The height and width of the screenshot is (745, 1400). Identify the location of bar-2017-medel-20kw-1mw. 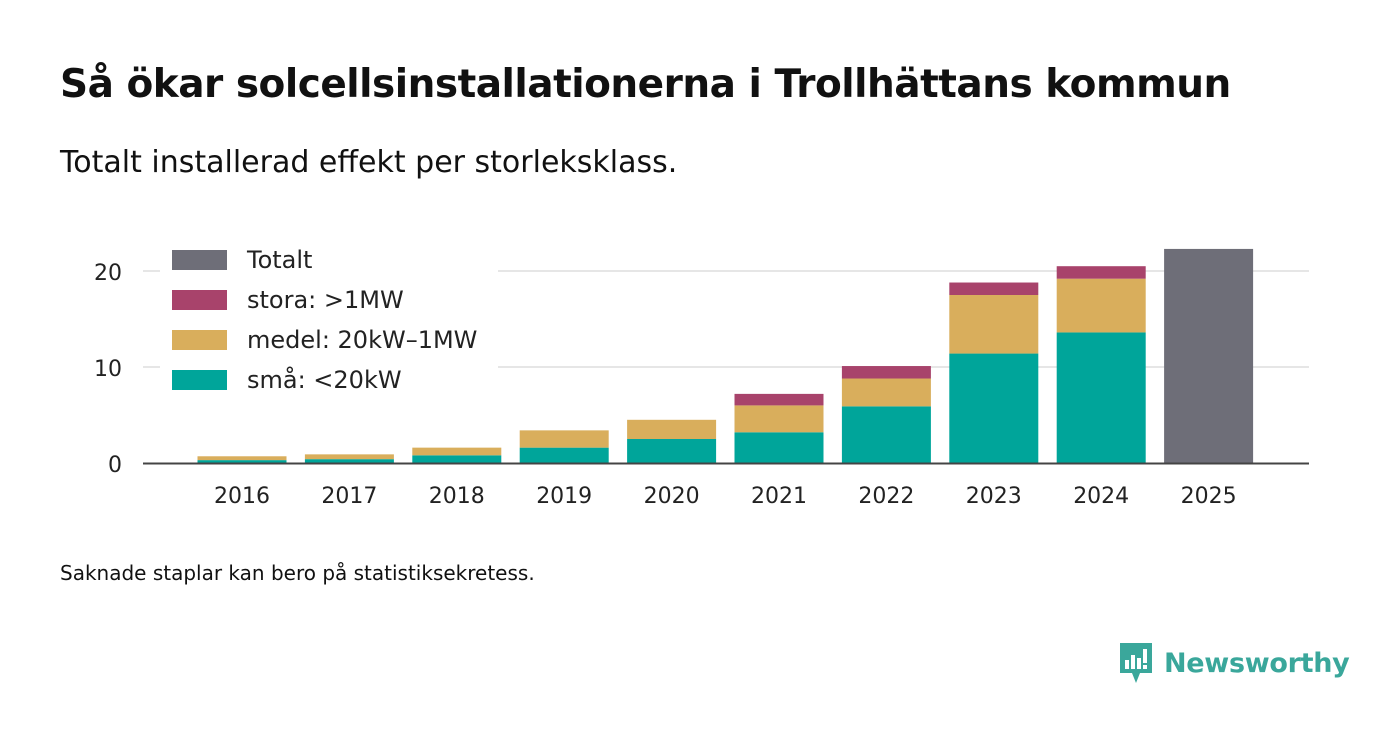
(349, 457).